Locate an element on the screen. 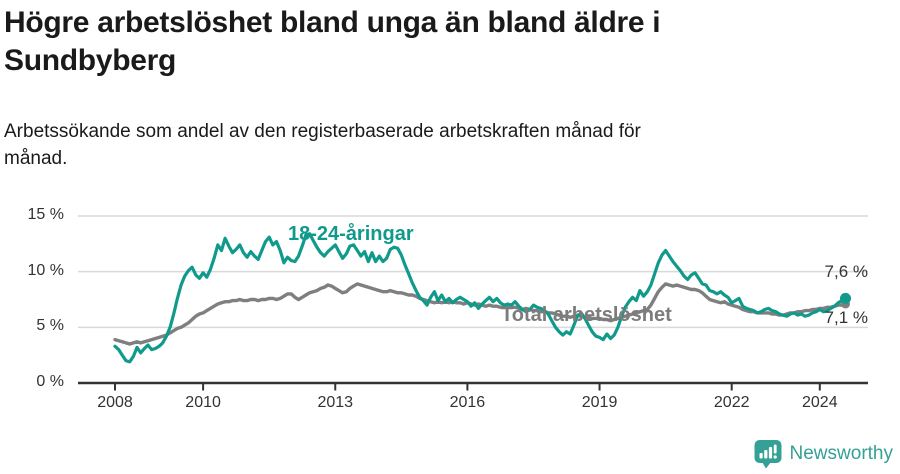  brand-name: Newsworthy is located at coordinates (841, 453).